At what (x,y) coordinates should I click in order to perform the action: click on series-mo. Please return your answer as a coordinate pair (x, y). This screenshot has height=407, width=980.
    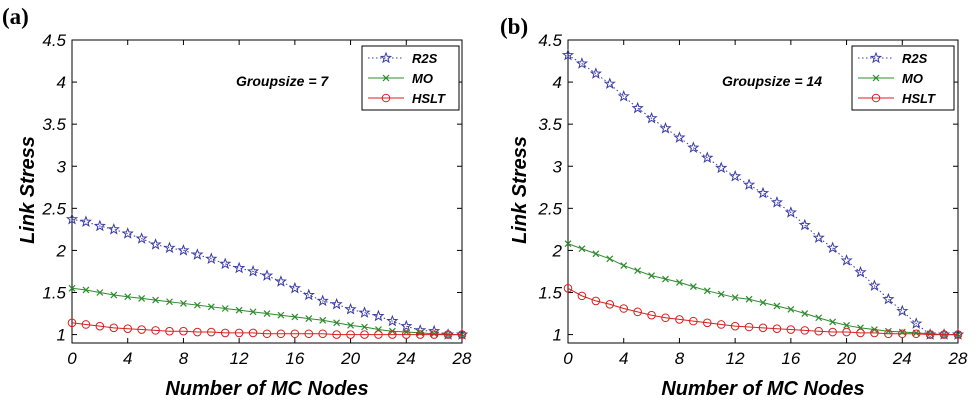
    Looking at the image, I should click on (763, 289).